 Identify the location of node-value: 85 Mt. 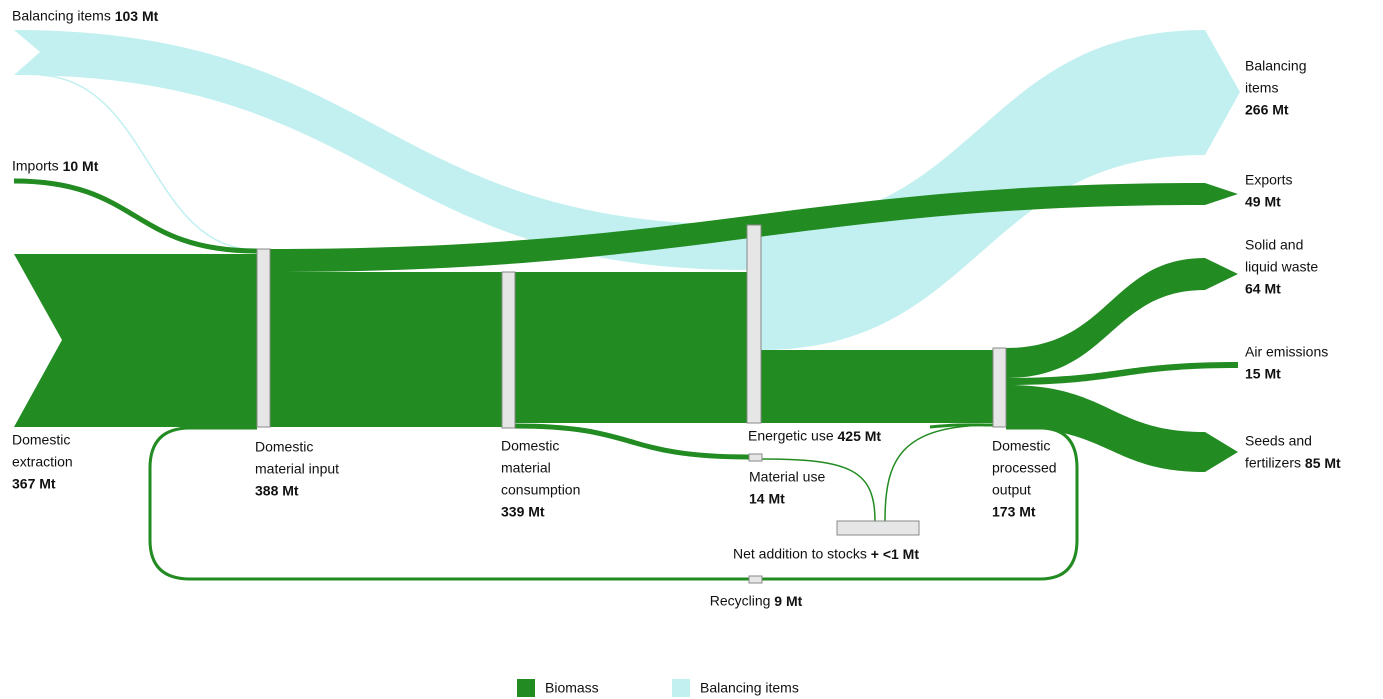
(1323, 463).